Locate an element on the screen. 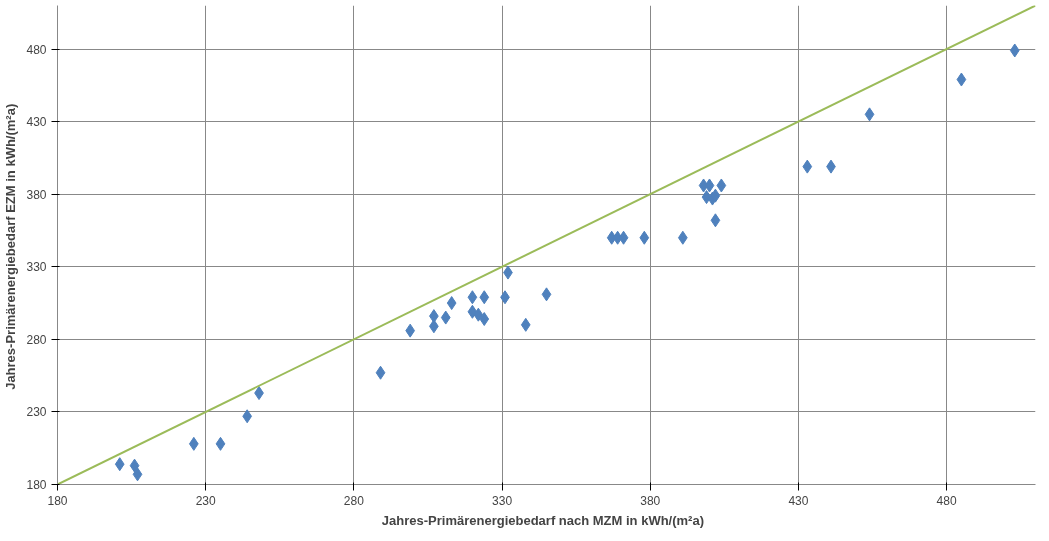 Image resolution: width=1049 pixels, height=541 pixels. x-tick-label: 430 is located at coordinates (798, 500).